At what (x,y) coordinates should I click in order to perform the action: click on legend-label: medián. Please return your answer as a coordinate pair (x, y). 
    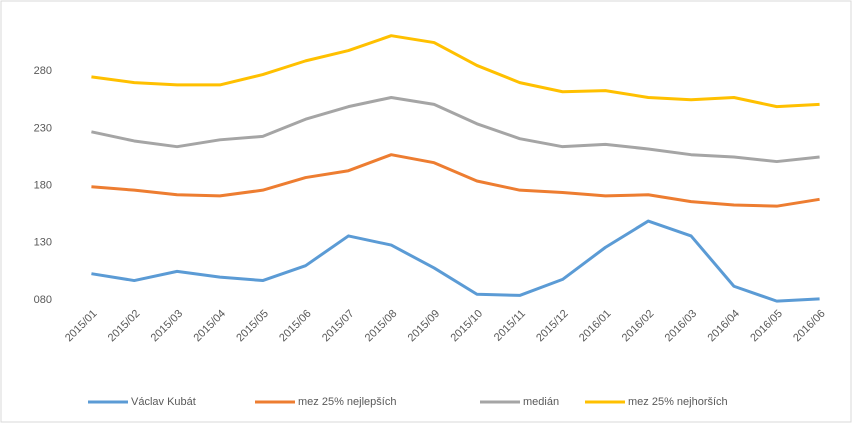
    Looking at the image, I should click on (541, 402).